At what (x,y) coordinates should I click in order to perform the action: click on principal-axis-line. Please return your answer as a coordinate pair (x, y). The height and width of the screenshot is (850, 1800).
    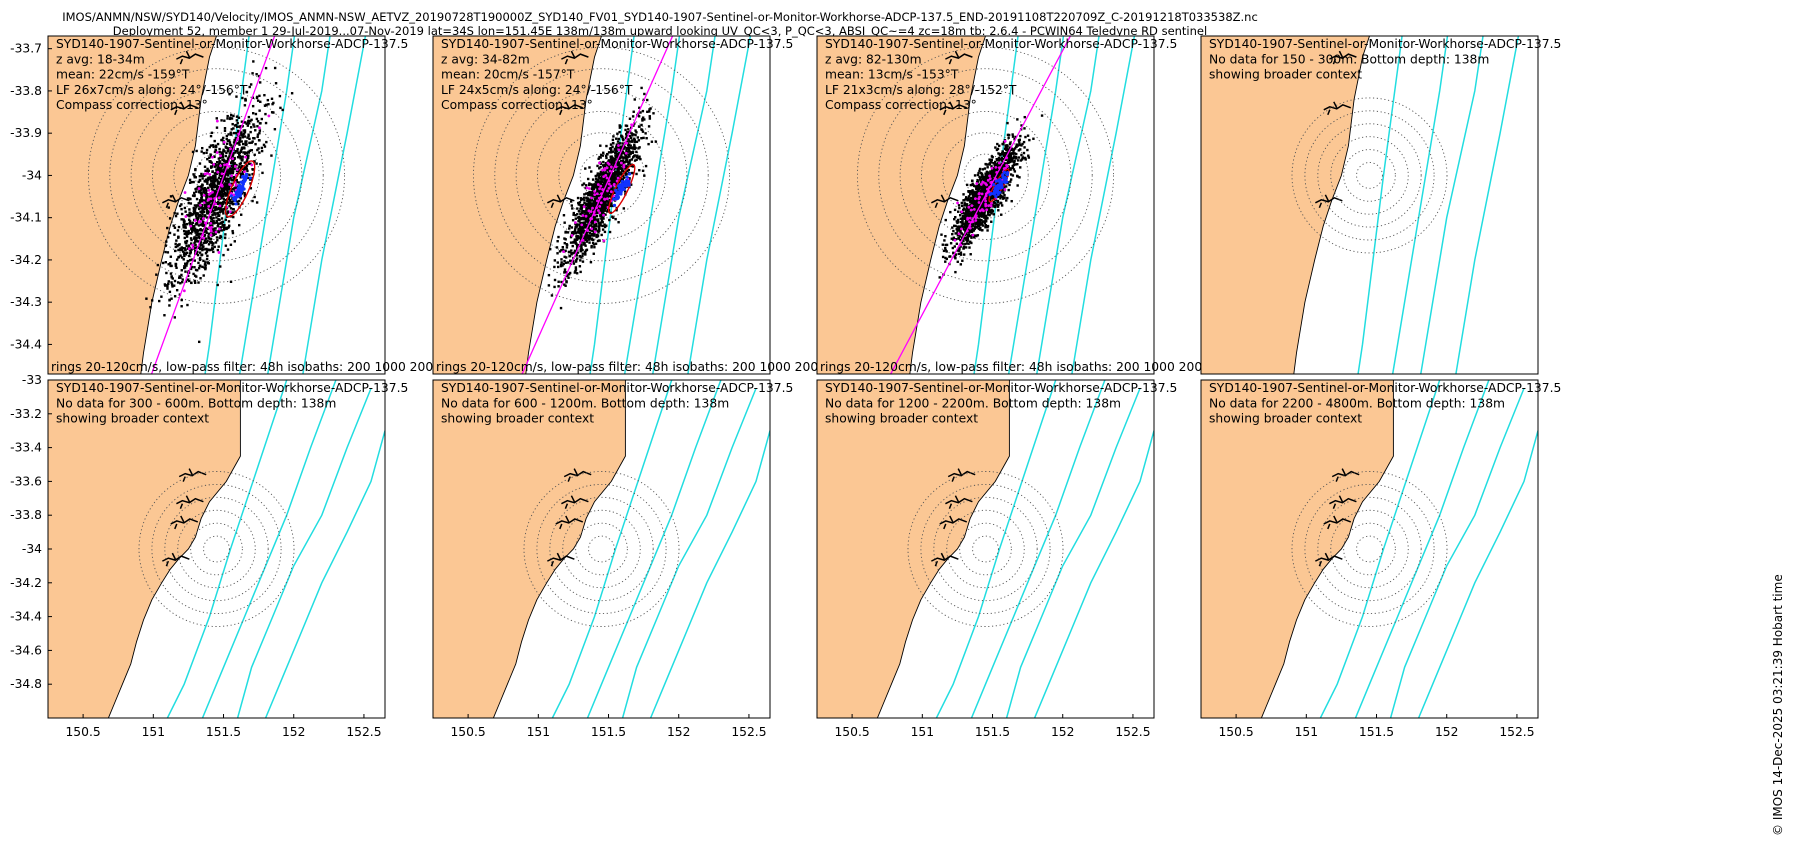
    Looking at the image, I should click on (980, 205).